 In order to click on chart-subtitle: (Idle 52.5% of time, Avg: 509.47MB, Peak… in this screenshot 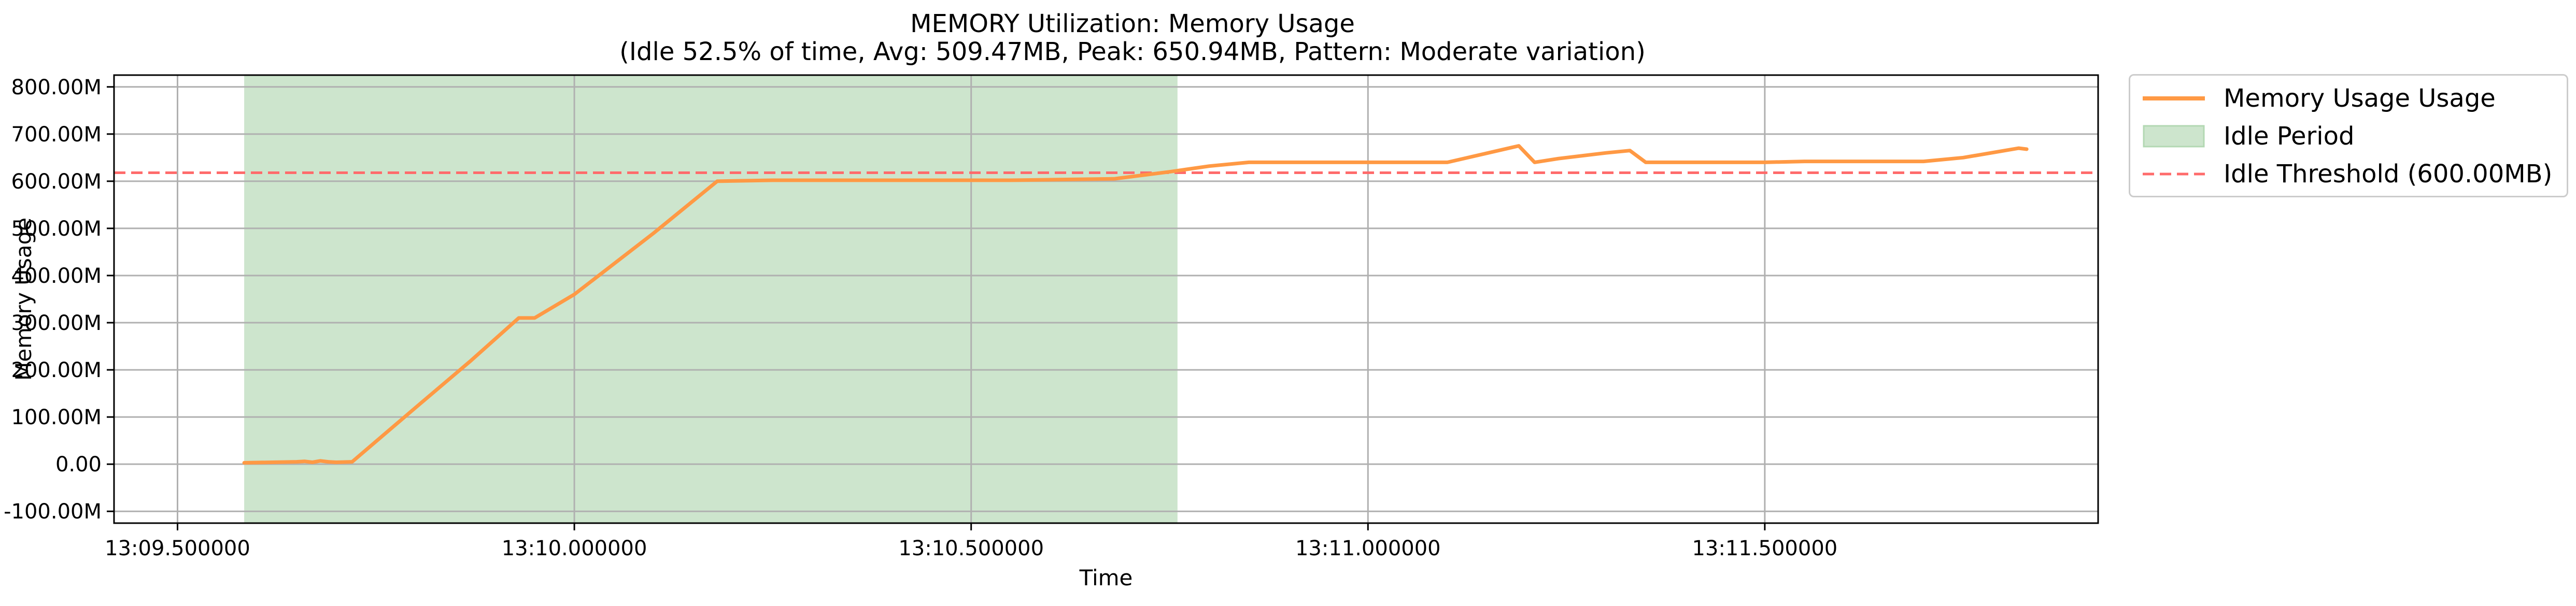, I will do `click(1132, 51)`.